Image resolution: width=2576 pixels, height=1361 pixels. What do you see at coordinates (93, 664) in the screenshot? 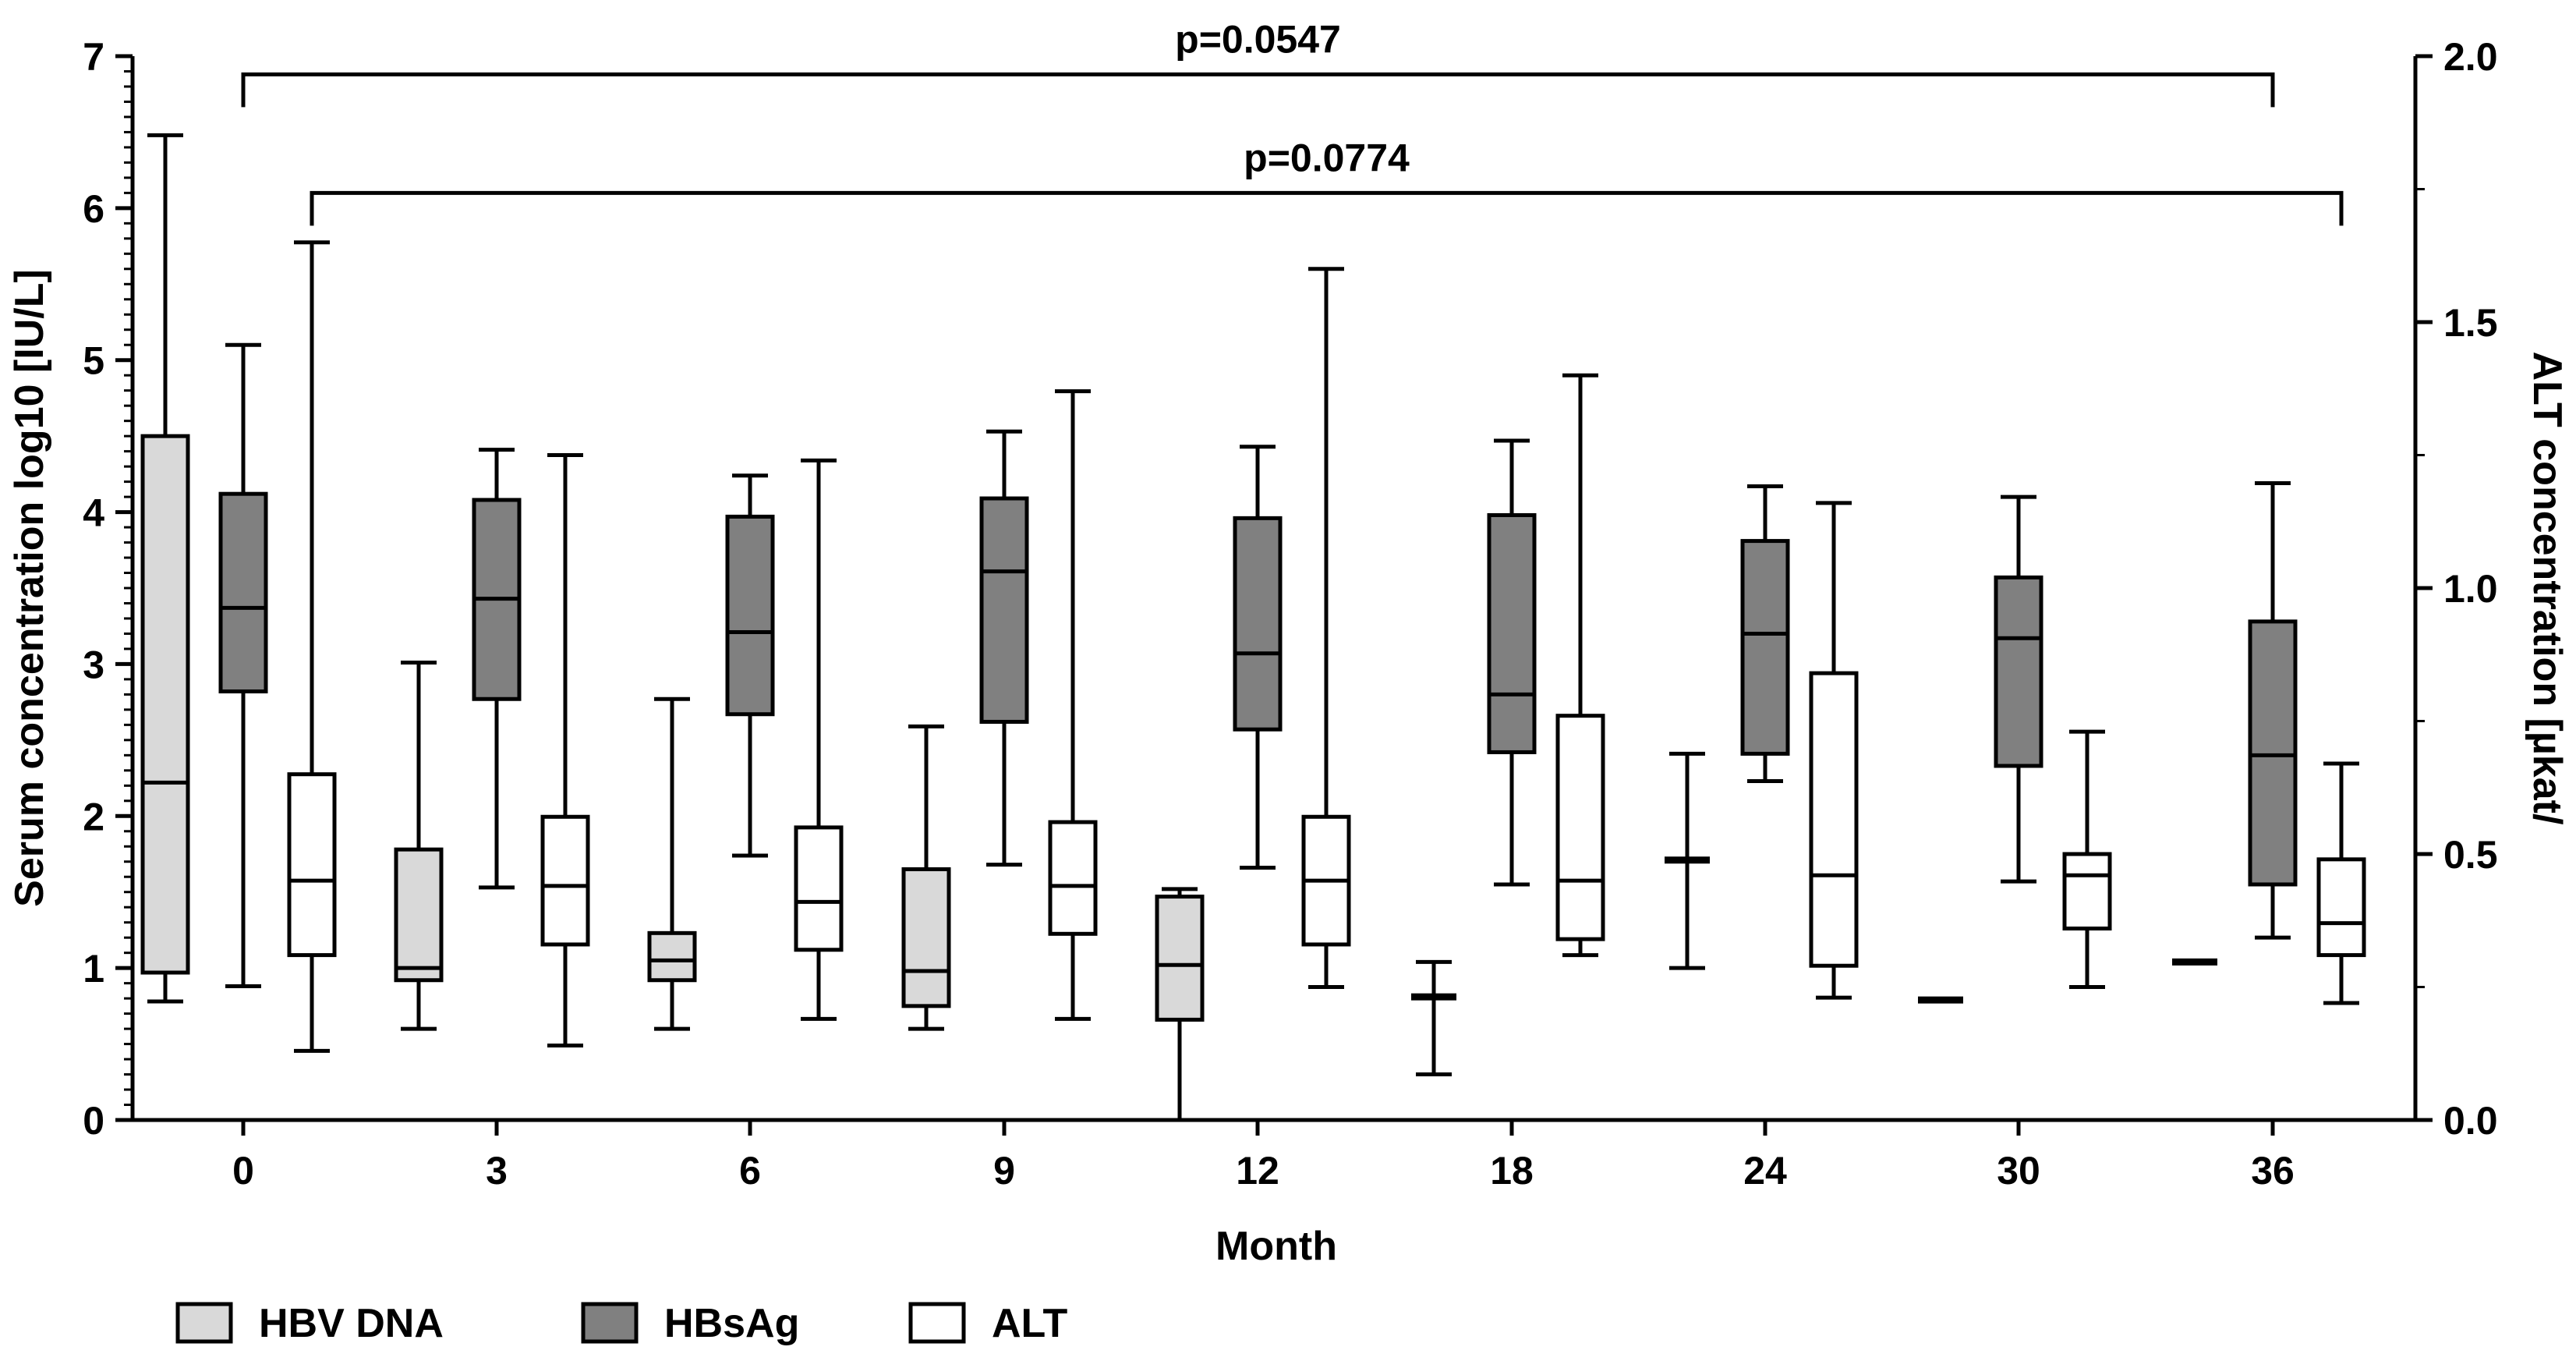
I see `left-tick-label: 3` at bounding box center [93, 664].